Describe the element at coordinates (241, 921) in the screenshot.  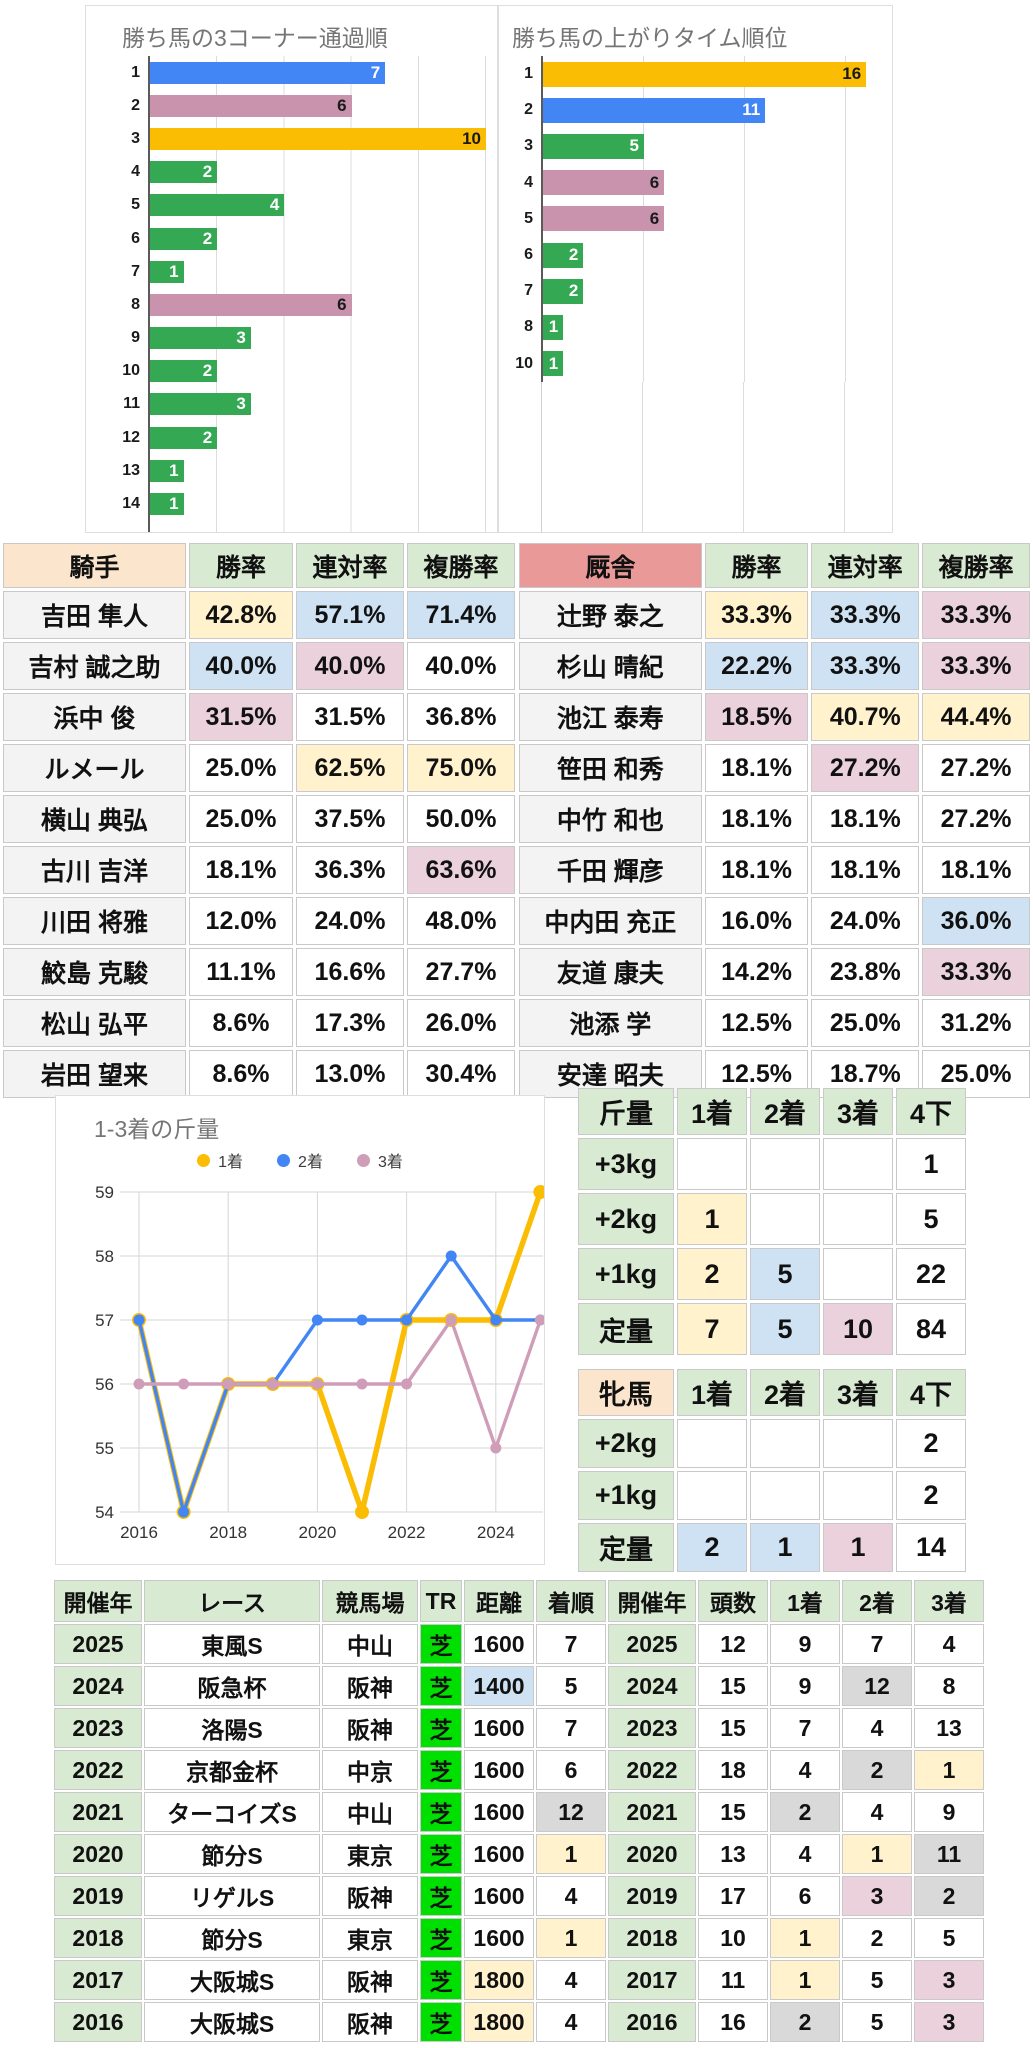
I see `cell: 12.0%` at that location.